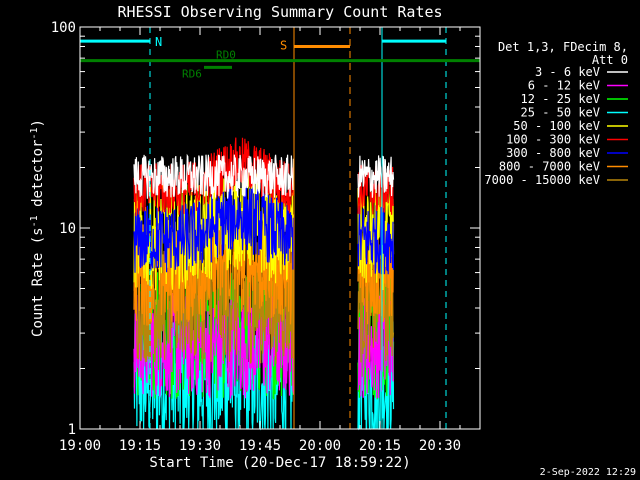 The height and width of the screenshot is (480, 640). What do you see at coordinates (610, 60) in the screenshot?
I see `legend-header: Att 0` at bounding box center [610, 60].